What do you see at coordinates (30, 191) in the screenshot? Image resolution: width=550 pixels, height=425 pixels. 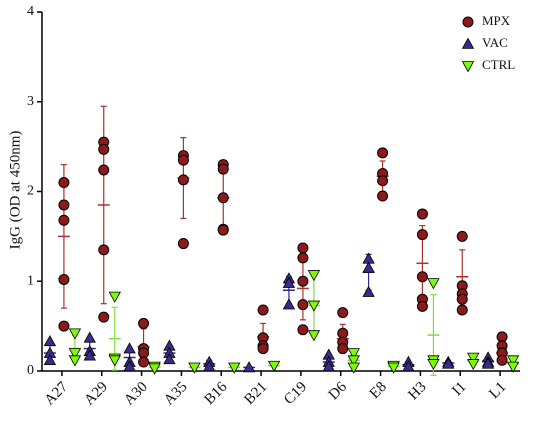 I see `y-tick-label: 2` at bounding box center [30, 191].